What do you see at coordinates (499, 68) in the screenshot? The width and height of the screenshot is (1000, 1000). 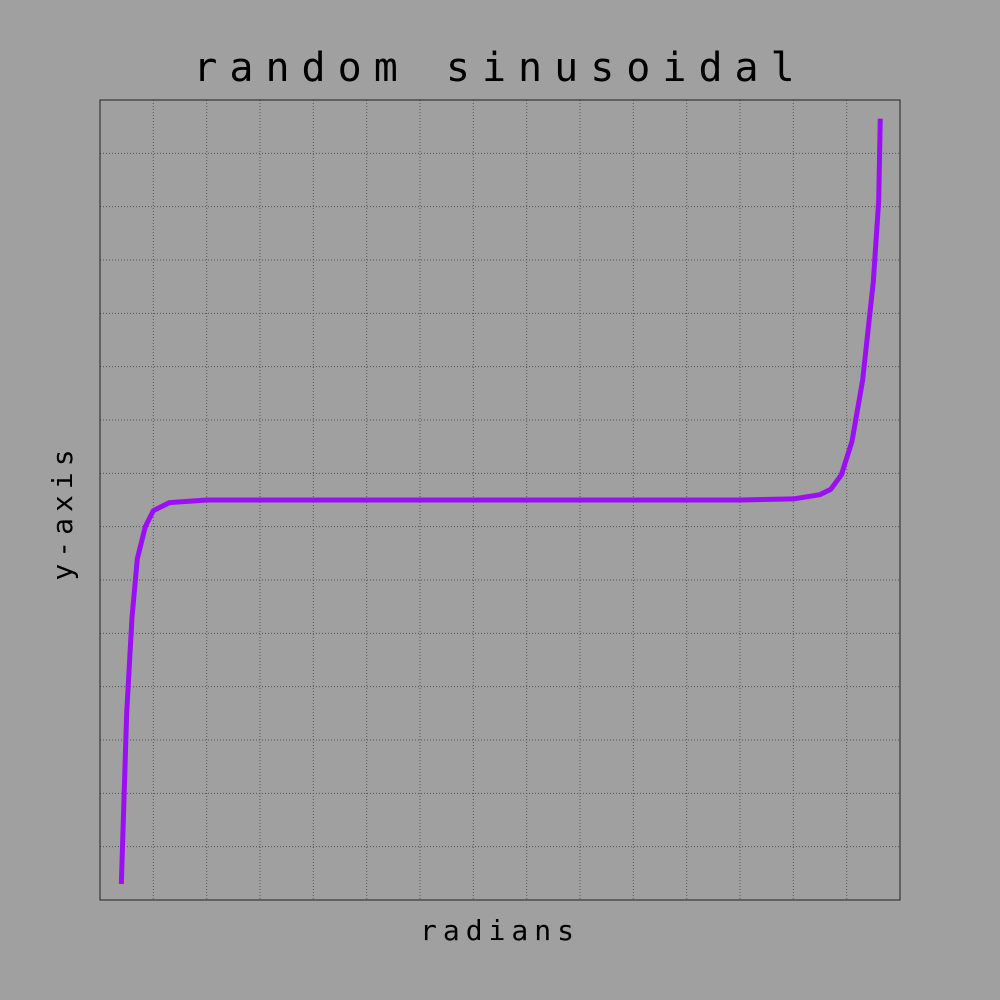 I see `chart-title: random sinusoidal` at bounding box center [499, 68].